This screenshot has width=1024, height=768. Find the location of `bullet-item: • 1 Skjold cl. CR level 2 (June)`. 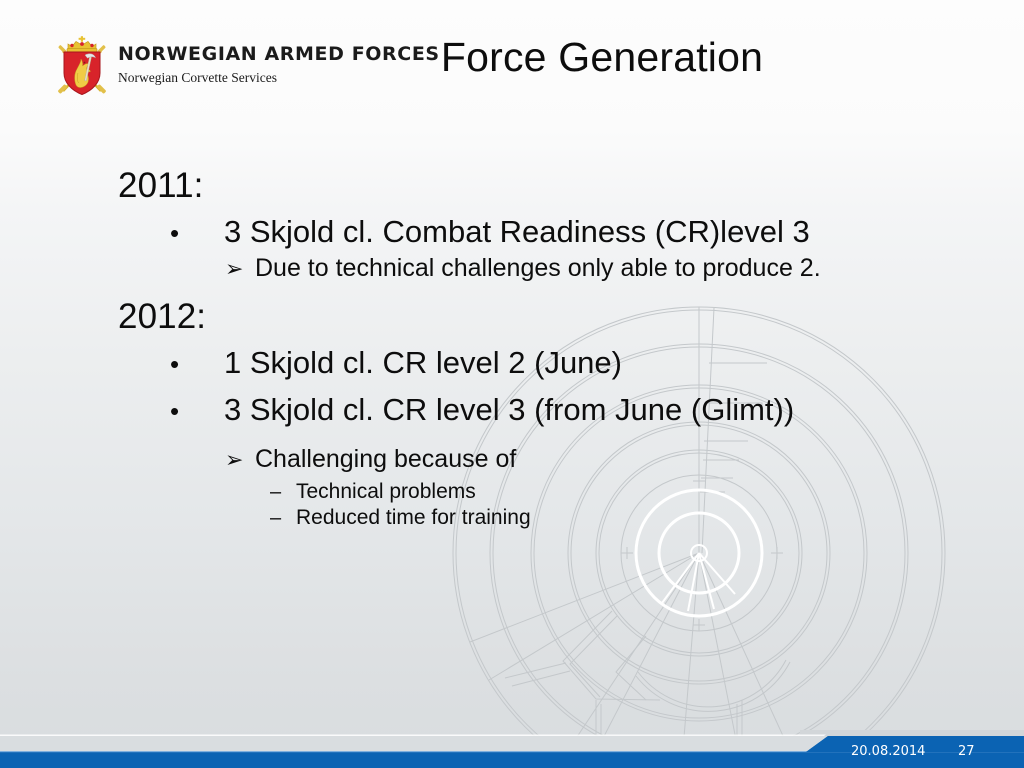

bullet-item: • 1 Skjold cl. CR level 2 (June) is located at coordinates (563, 362).